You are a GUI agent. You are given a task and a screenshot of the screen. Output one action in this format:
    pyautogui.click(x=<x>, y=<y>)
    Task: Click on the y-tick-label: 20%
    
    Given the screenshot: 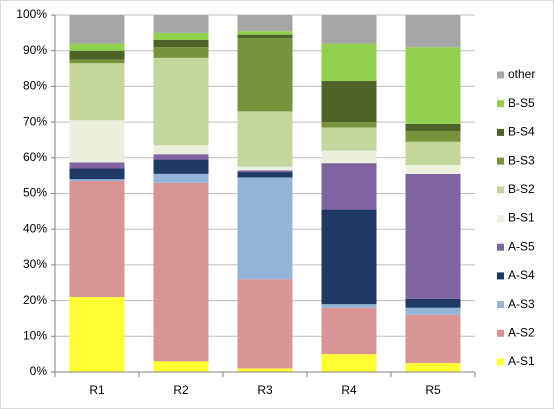 What is the action you would take?
    pyautogui.click(x=35, y=300)
    